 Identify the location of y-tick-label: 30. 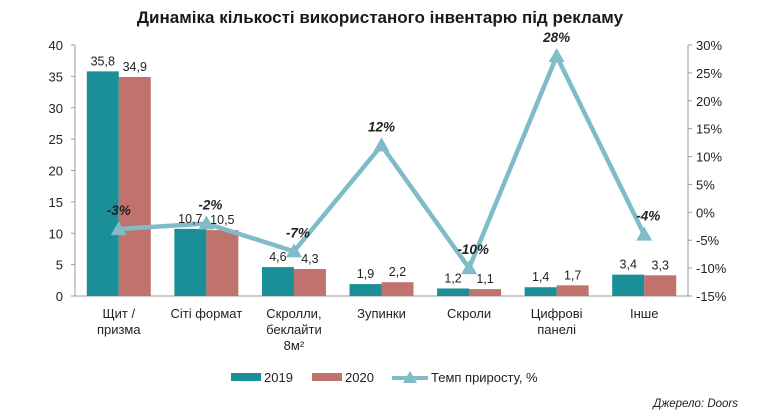
(56, 108).